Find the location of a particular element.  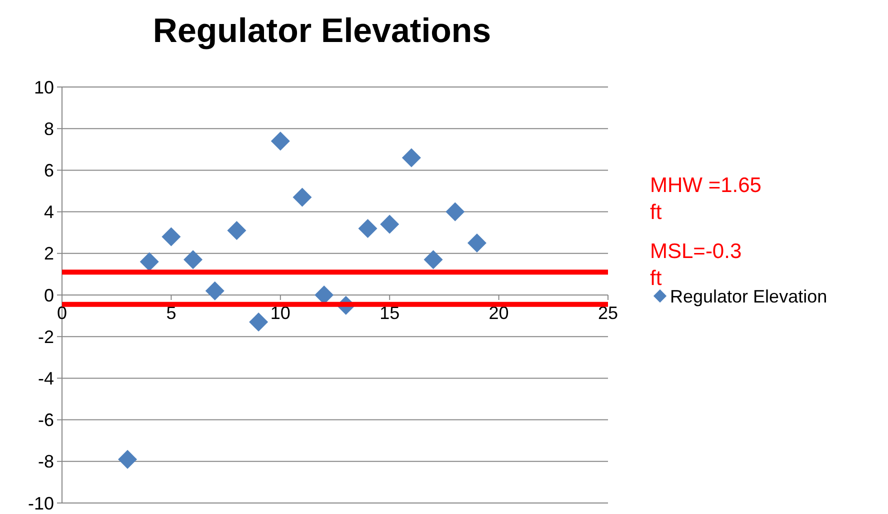

y-tick-label: 10 is located at coordinates (44, 87).